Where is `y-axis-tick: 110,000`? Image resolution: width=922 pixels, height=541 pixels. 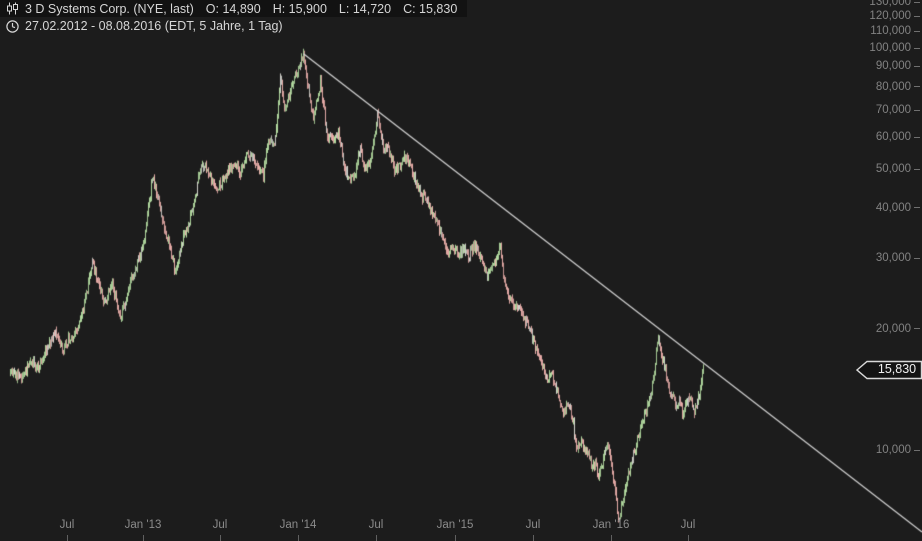
y-axis-tick: 110,000 is located at coordinates (895, 31).